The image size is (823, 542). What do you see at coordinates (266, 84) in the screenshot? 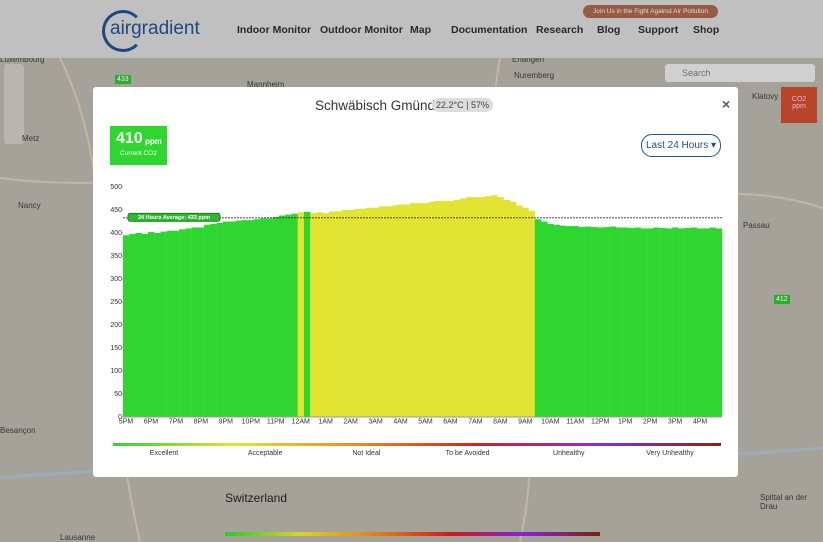
I see `map-place: Mannheim` at bounding box center [266, 84].